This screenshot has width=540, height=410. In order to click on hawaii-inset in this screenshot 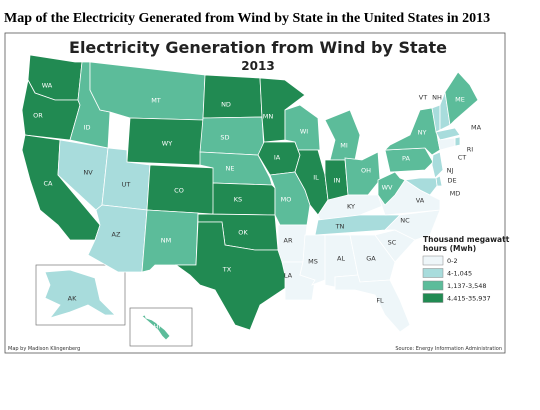, I will do `click(161, 327)`.